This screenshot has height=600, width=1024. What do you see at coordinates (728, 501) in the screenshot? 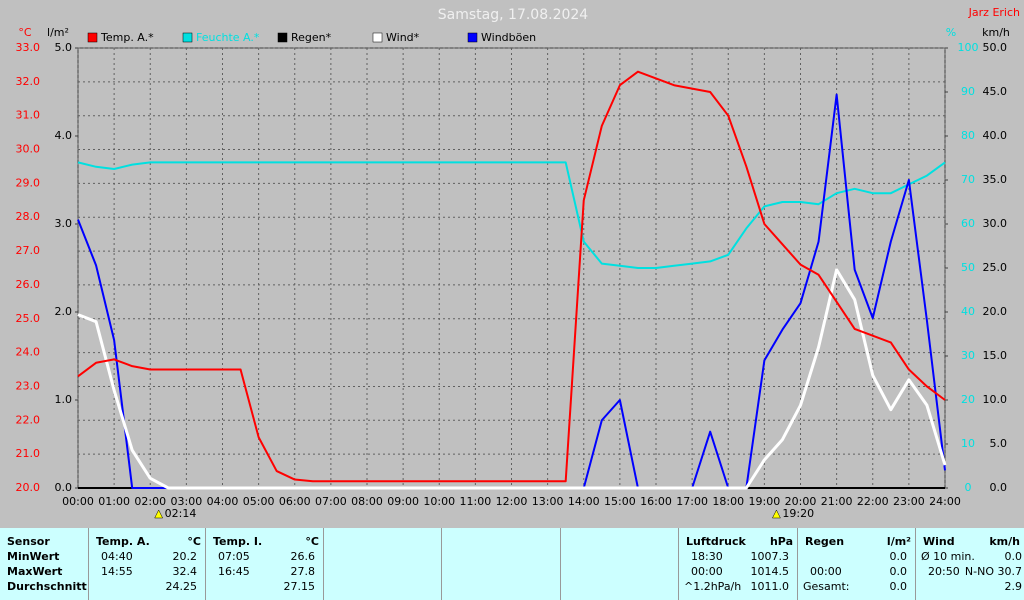
I see `x-tick-label: 18:00` at bounding box center [728, 501].